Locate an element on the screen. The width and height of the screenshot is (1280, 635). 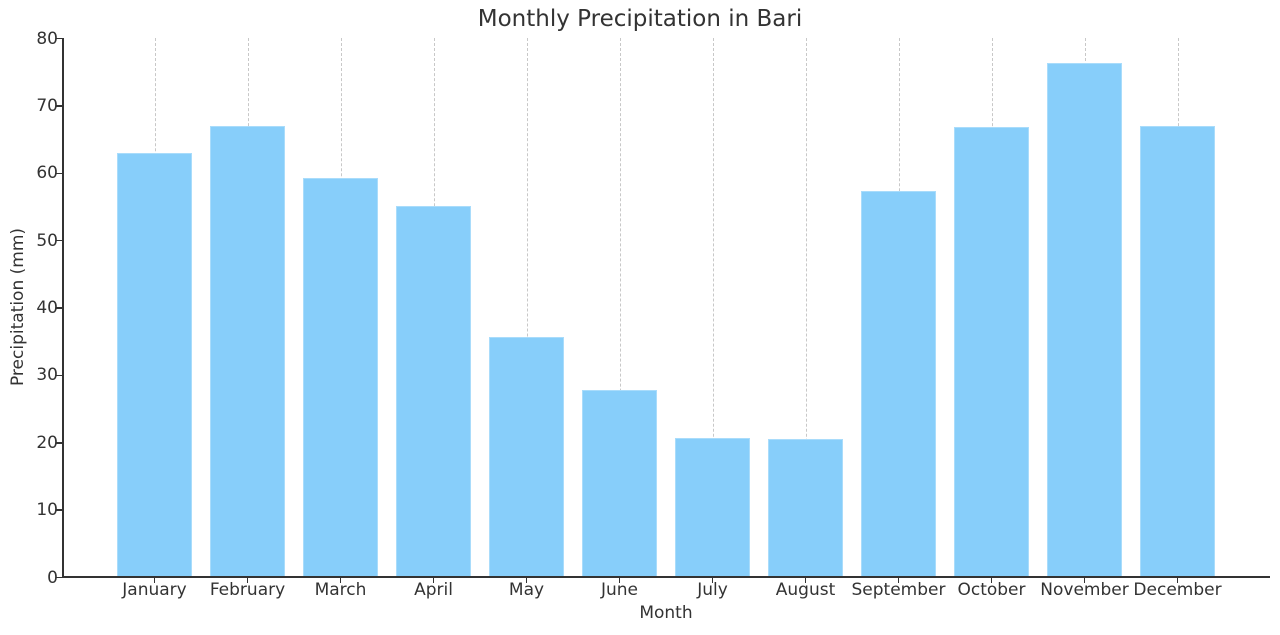
x-axis-line is located at coordinates (666, 577).